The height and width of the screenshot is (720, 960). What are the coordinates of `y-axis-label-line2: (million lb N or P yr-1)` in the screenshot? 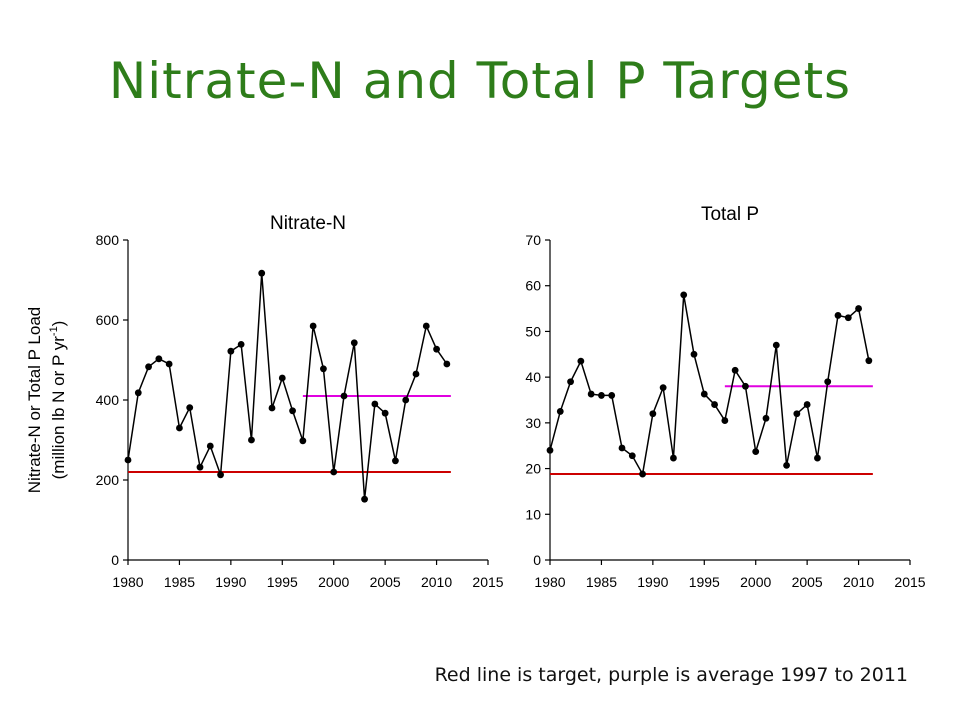 It's located at (58, 400).